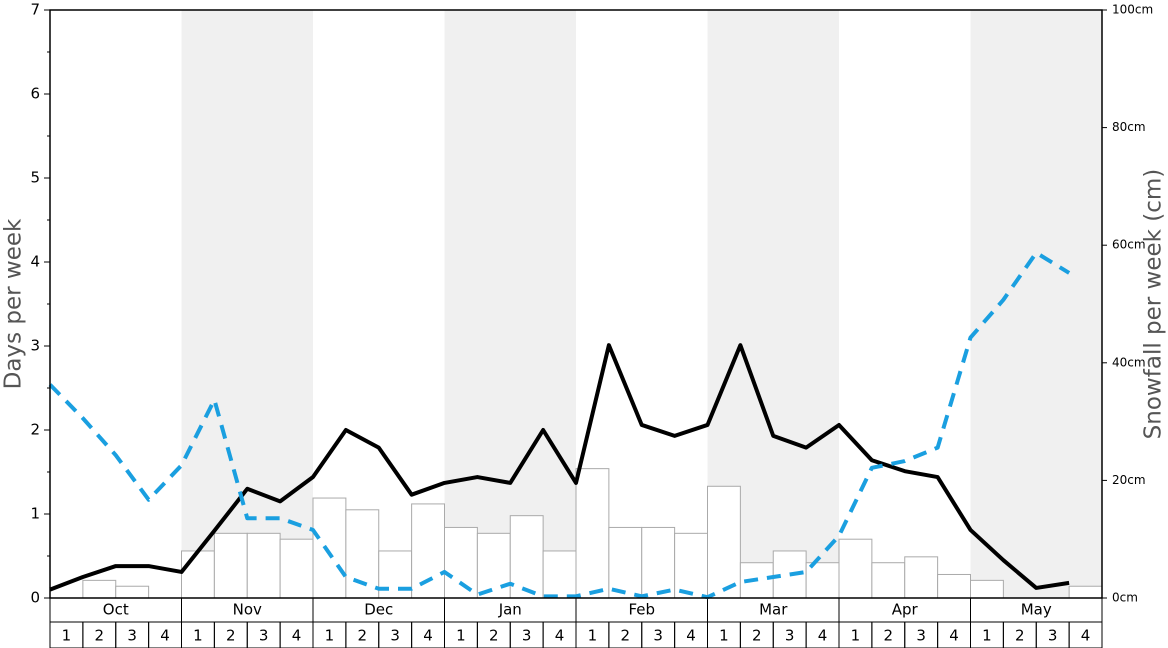 The width and height of the screenshot is (1168, 648). Describe the element at coordinates (1125, 598) in the screenshot. I see `y2-tick-label: 0cm` at that location.